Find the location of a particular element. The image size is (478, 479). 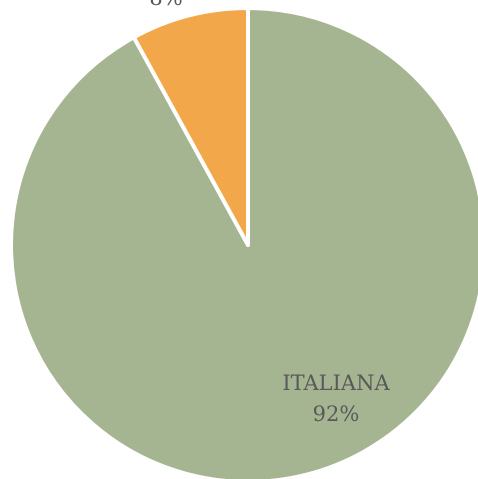

slice-label-value: 92% is located at coordinates (336, 414).